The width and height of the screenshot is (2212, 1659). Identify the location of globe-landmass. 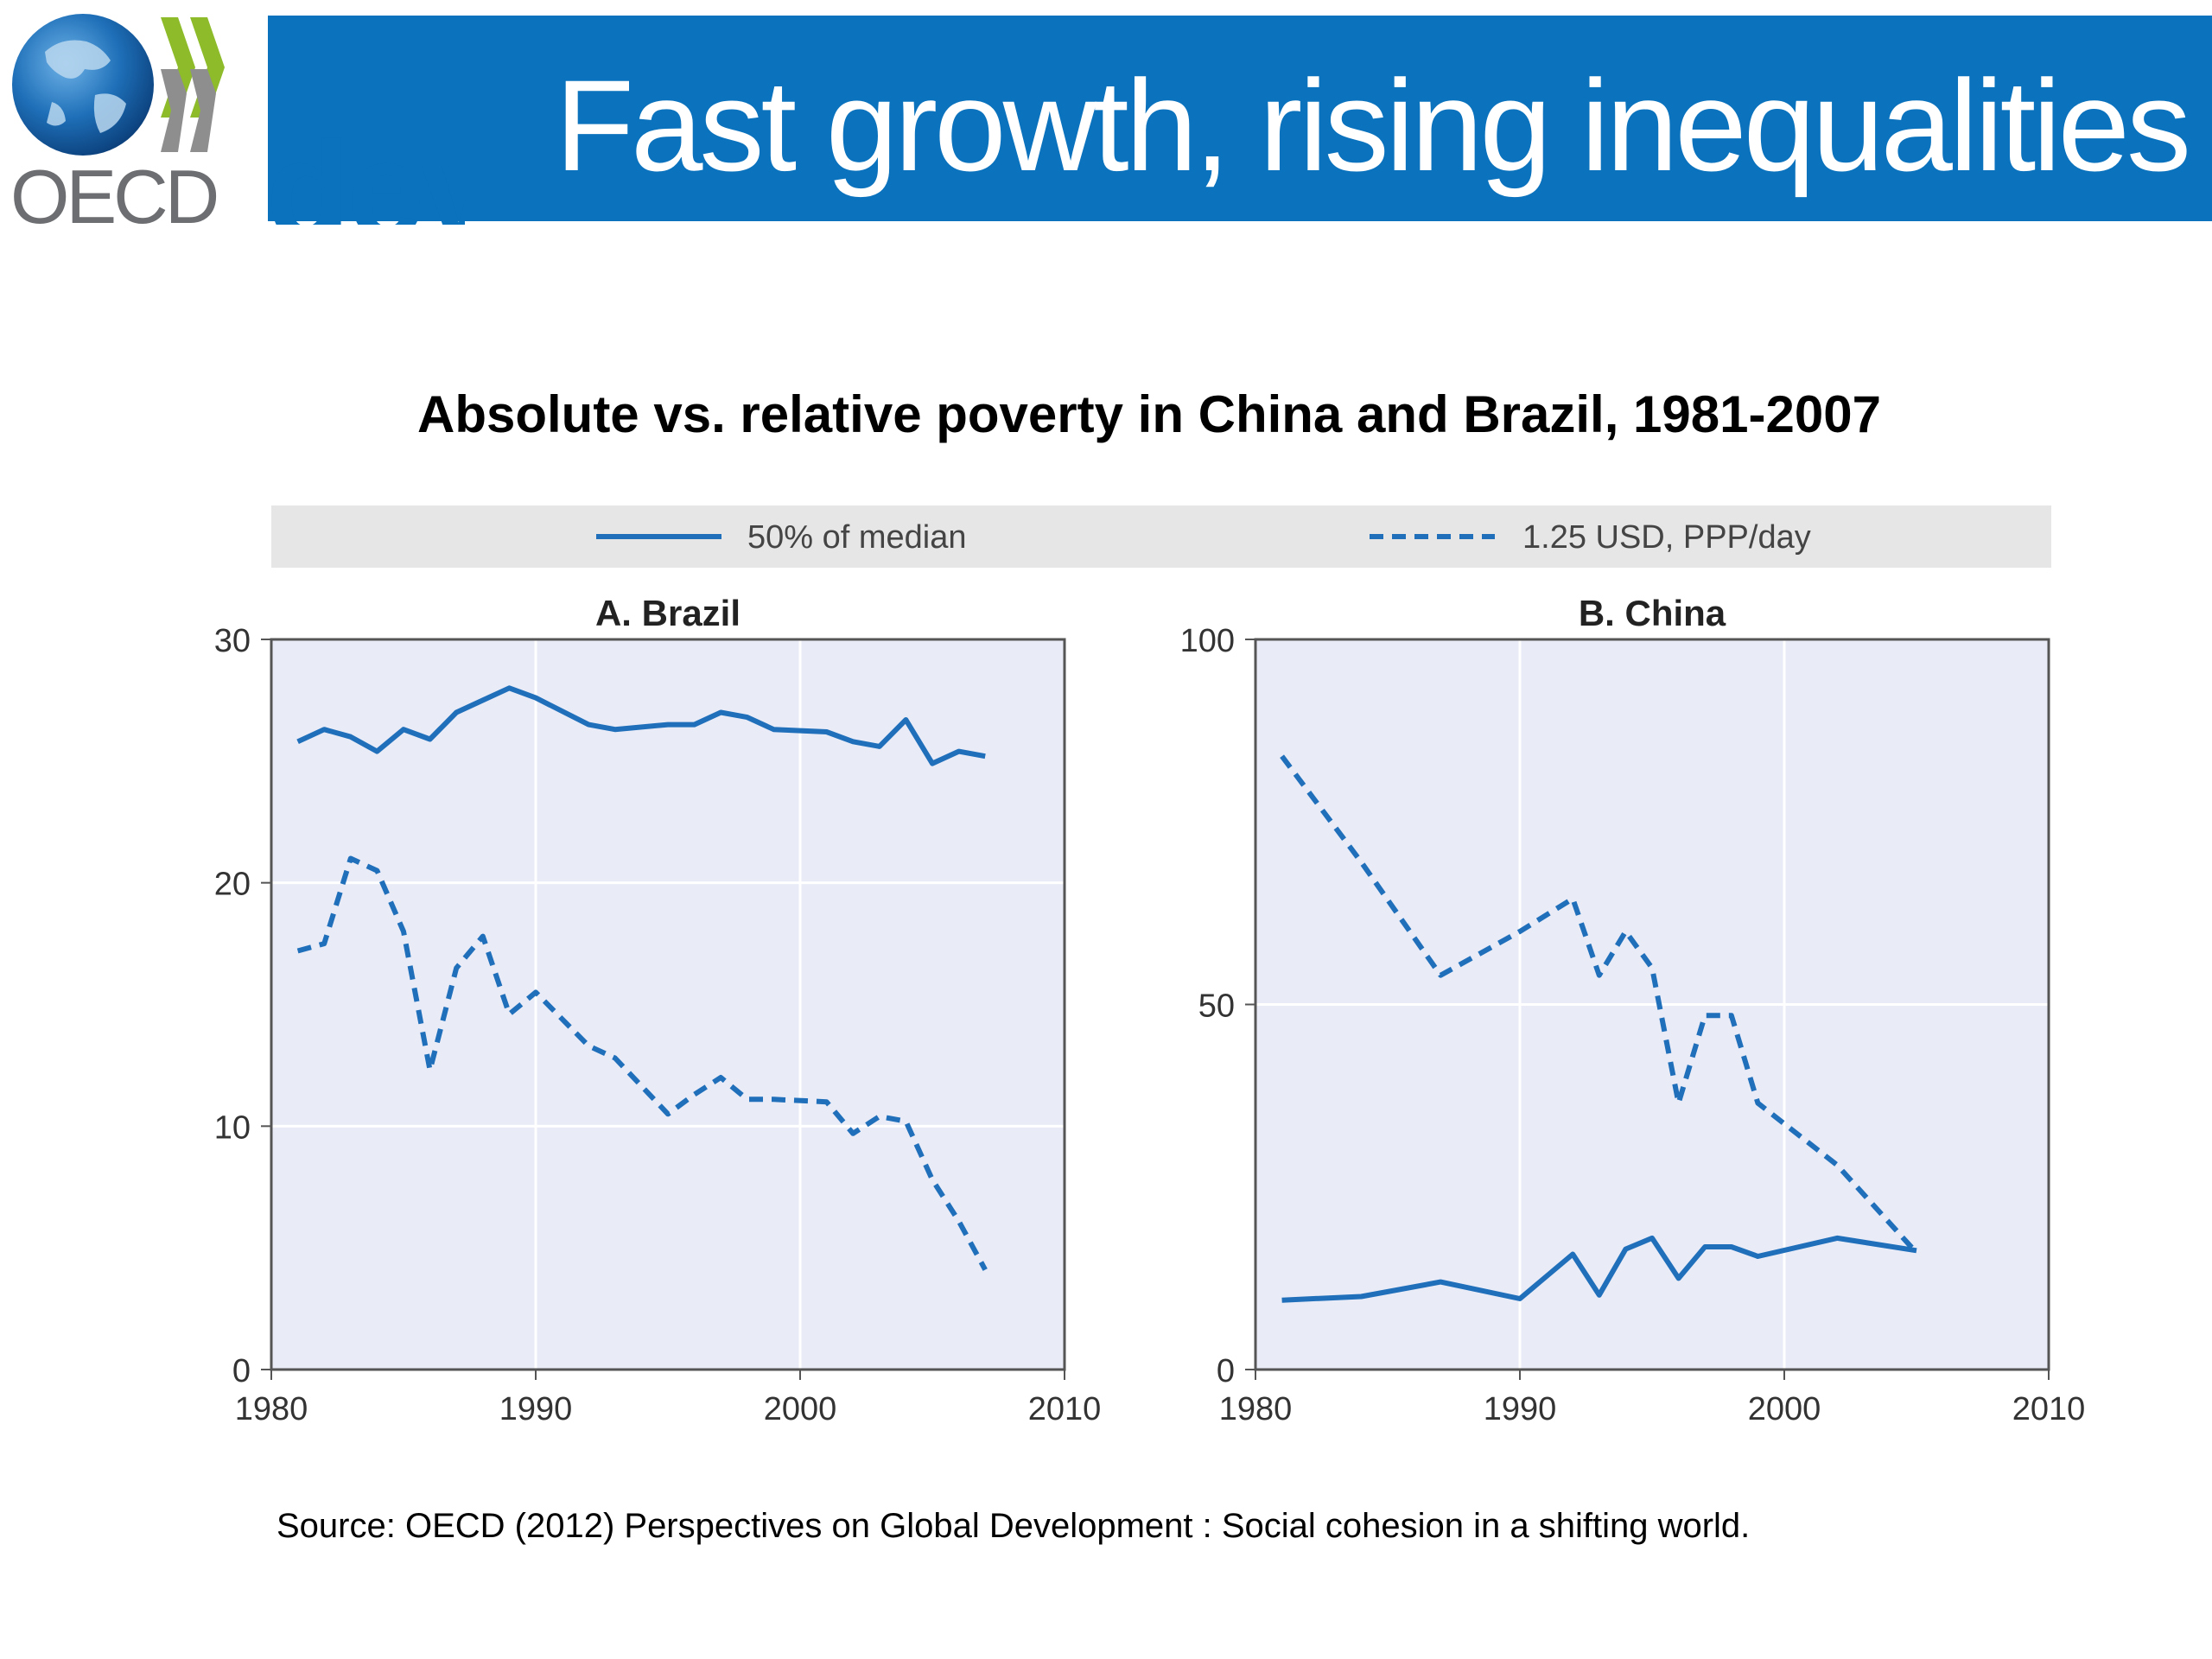
(85, 86).